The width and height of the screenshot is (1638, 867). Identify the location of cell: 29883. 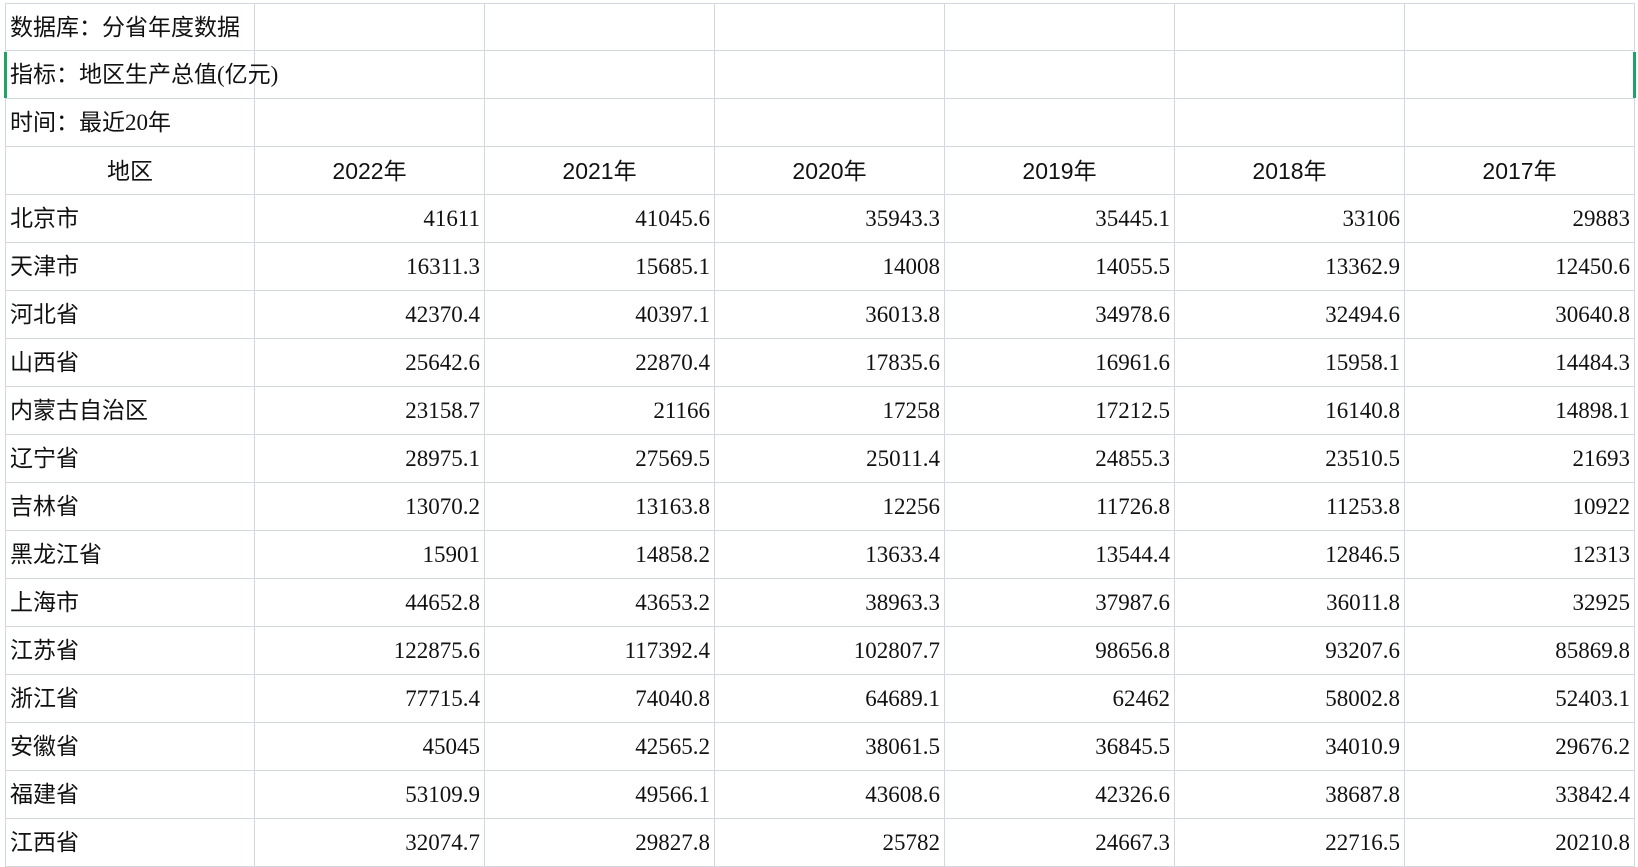
(1520, 219).